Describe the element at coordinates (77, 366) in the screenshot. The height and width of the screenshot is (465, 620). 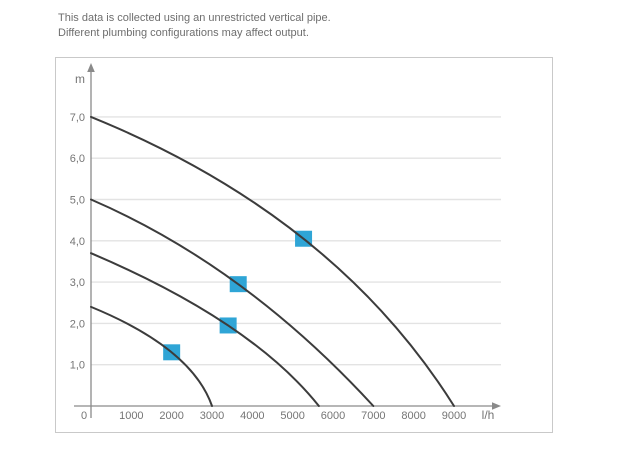
I see `y-tick-label: 1,0` at that location.